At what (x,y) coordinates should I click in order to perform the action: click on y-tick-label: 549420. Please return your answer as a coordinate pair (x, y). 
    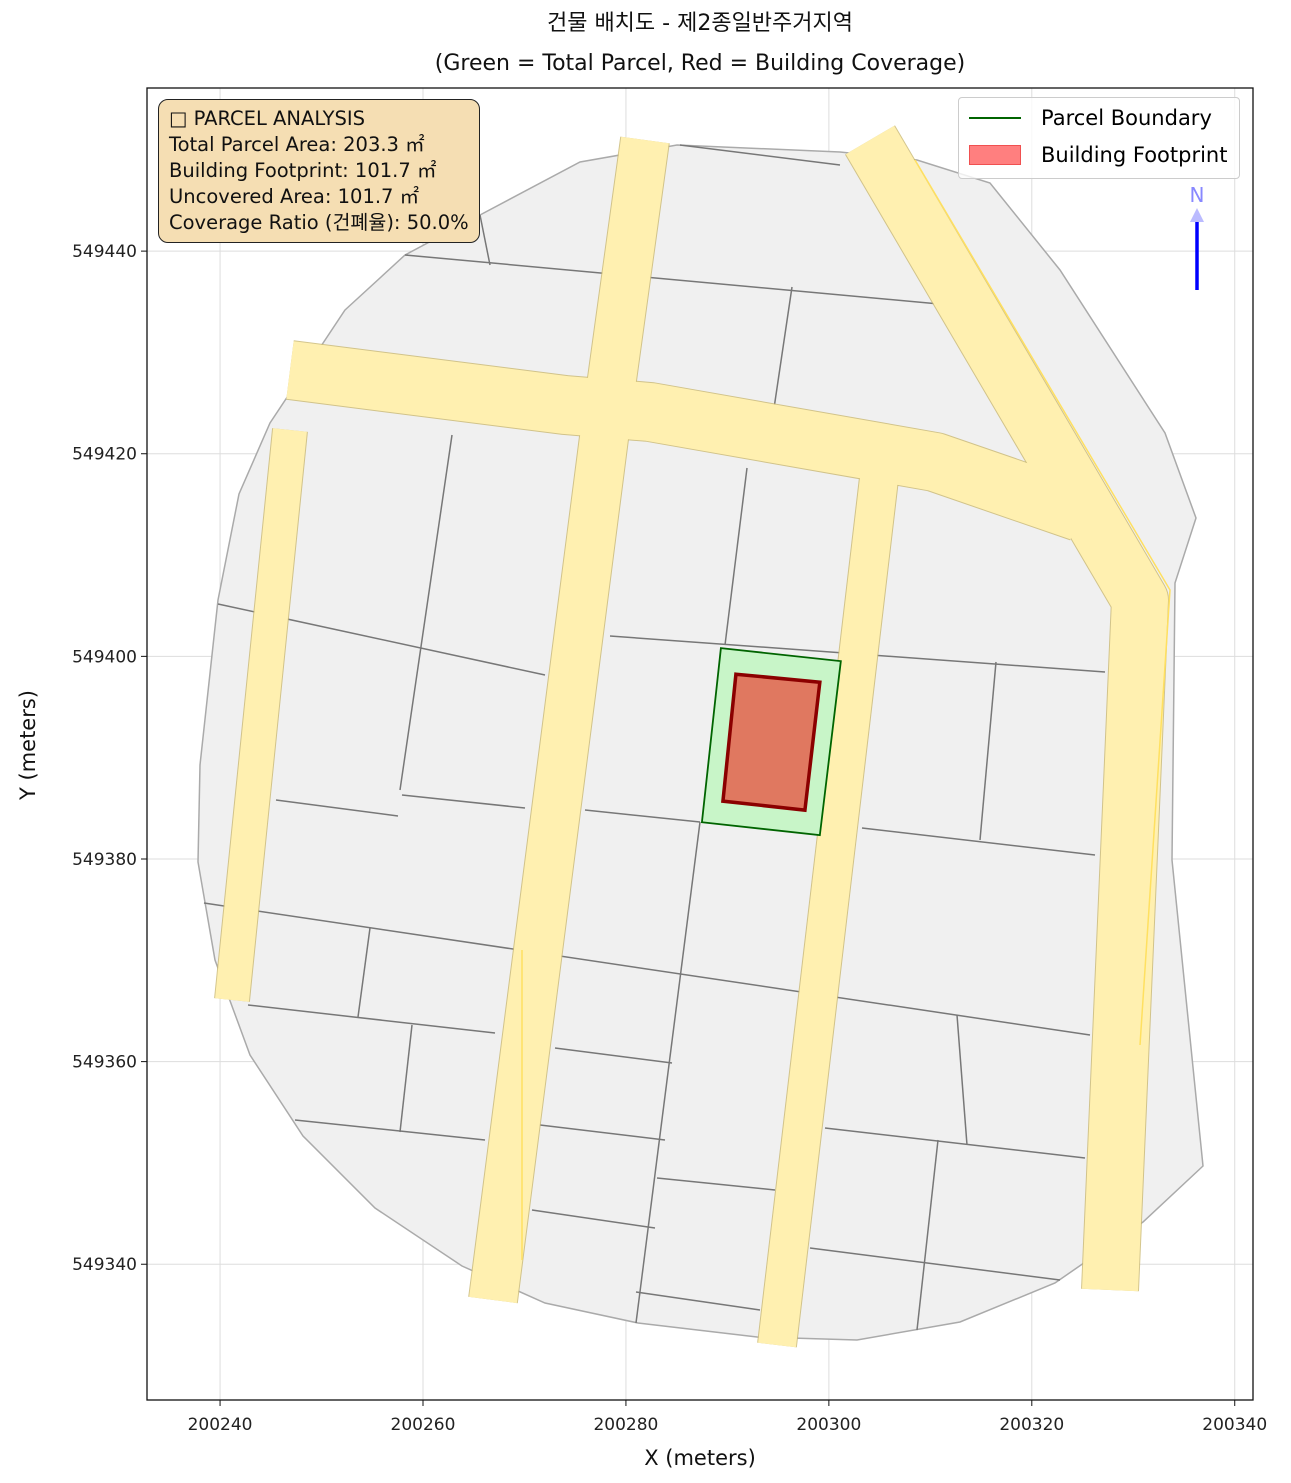
    Looking at the image, I should click on (104, 455).